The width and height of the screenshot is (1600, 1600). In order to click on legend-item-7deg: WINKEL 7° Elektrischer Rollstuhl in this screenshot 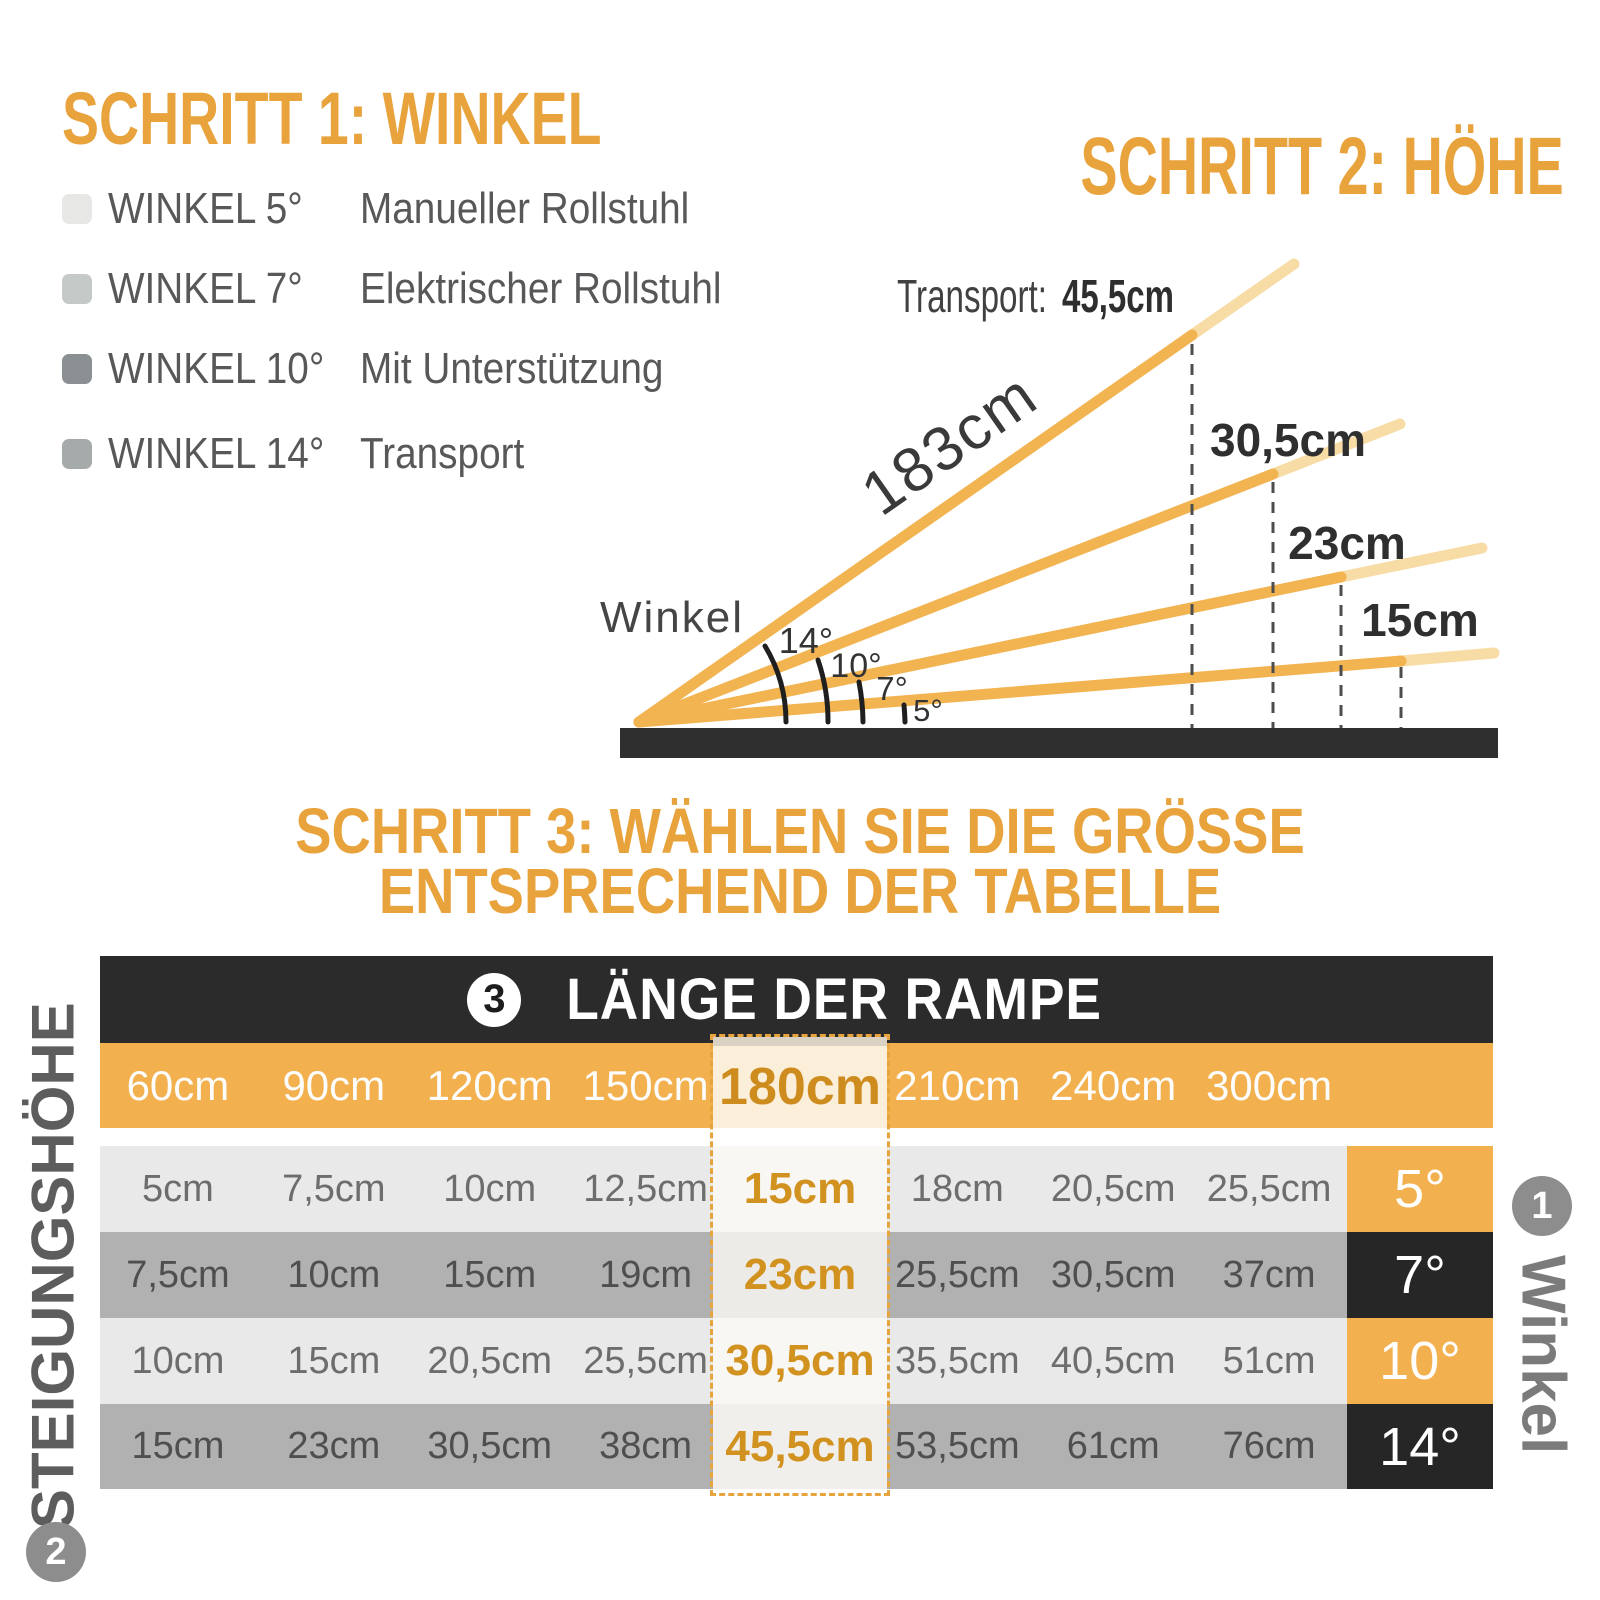, I will do `click(416, 288)`.